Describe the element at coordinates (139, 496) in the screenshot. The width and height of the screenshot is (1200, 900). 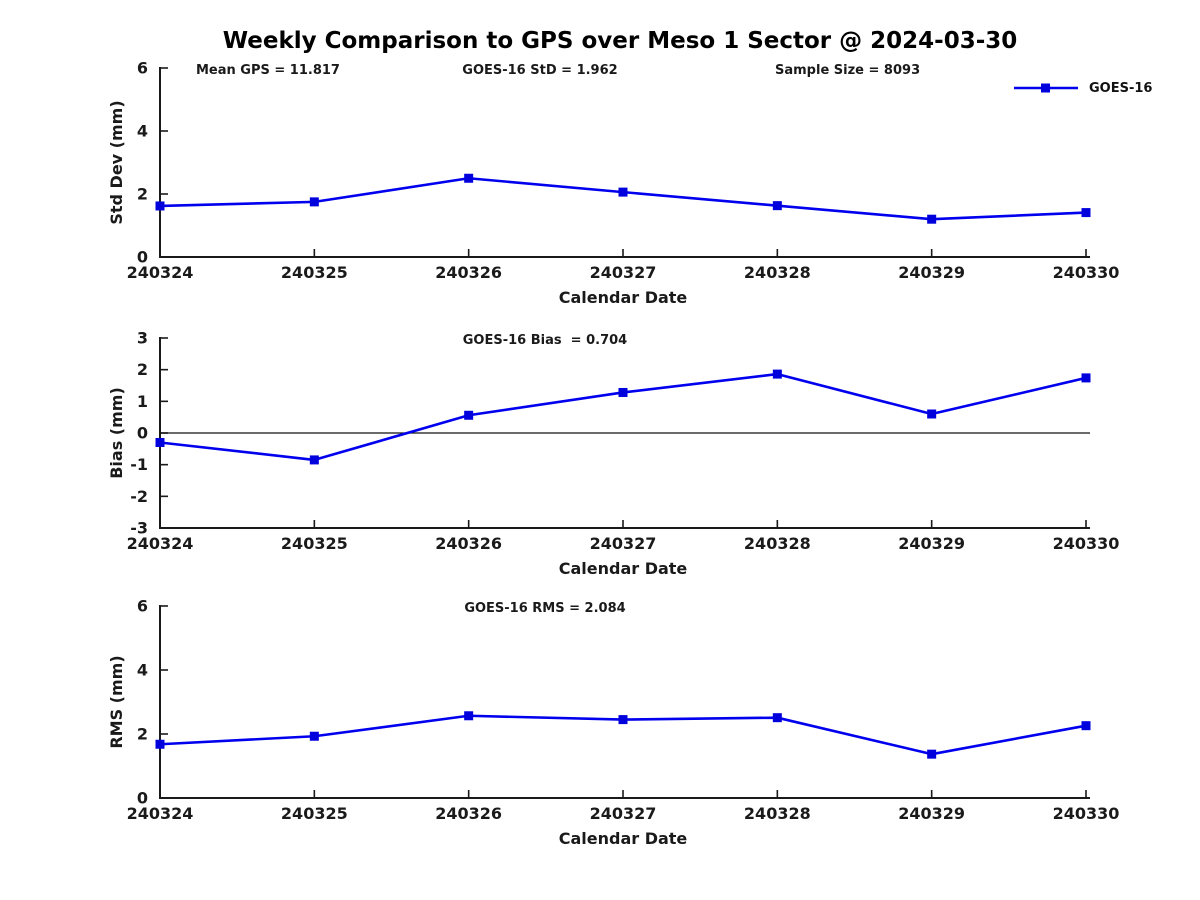
I see `y-tick-label: -2` at that location.